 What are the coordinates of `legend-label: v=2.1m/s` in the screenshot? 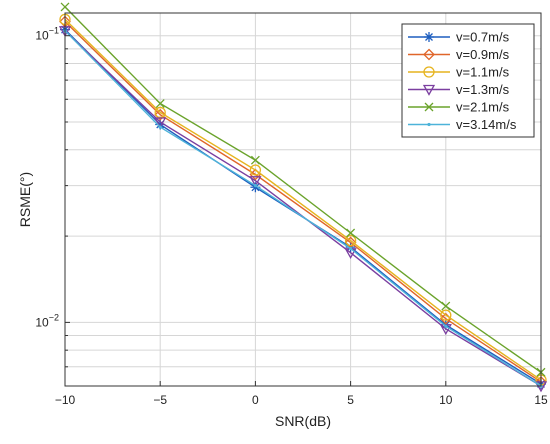 It's located at (483, 107).